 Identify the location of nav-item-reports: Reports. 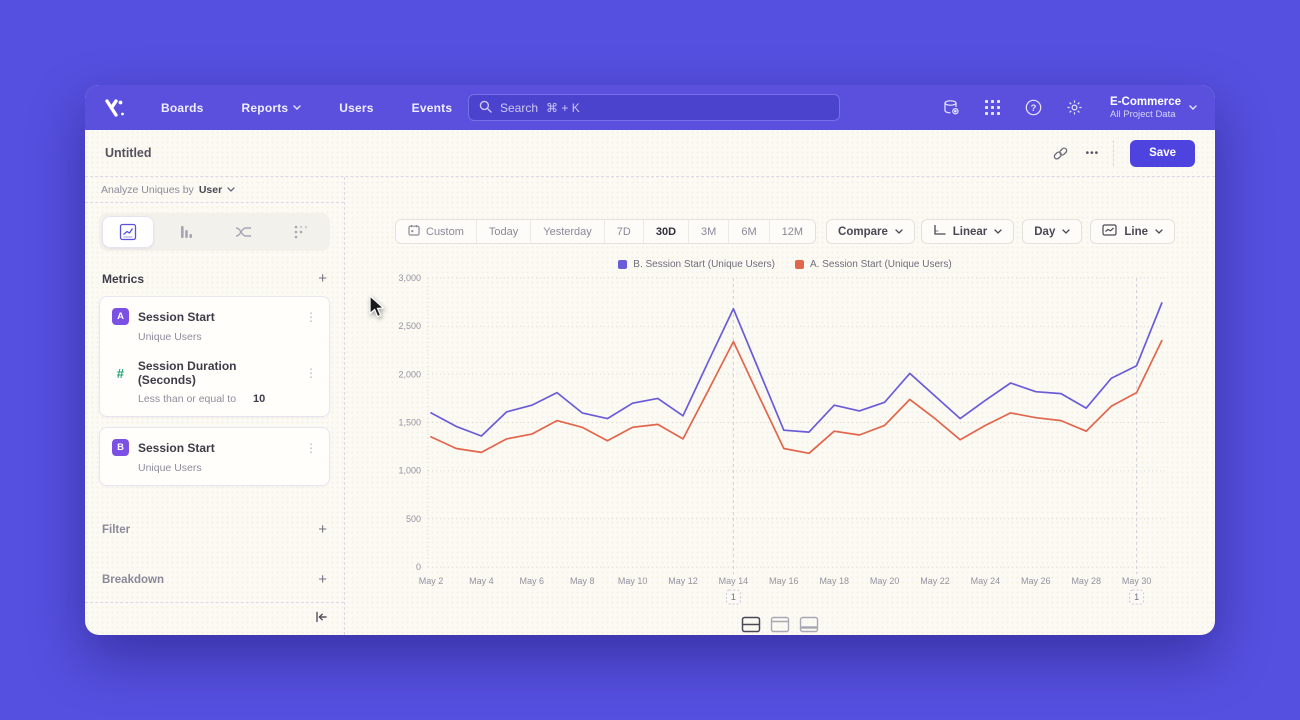
(272, 108).